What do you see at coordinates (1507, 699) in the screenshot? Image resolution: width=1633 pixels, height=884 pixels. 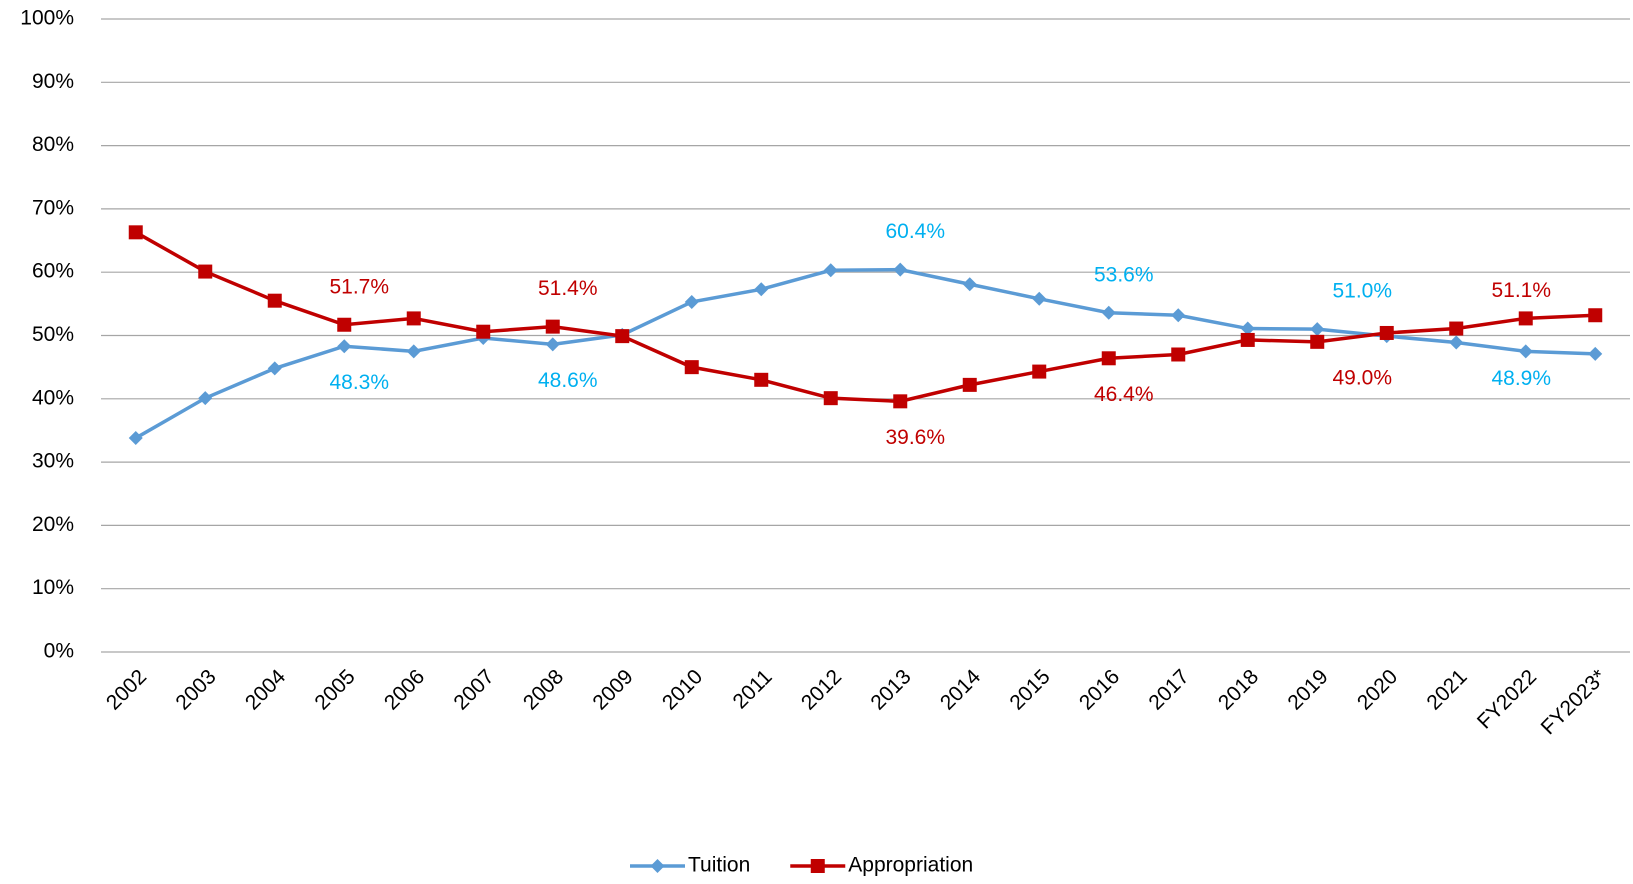 I see `x-tick-label: FY2022` at bounding box center [1507, 699].